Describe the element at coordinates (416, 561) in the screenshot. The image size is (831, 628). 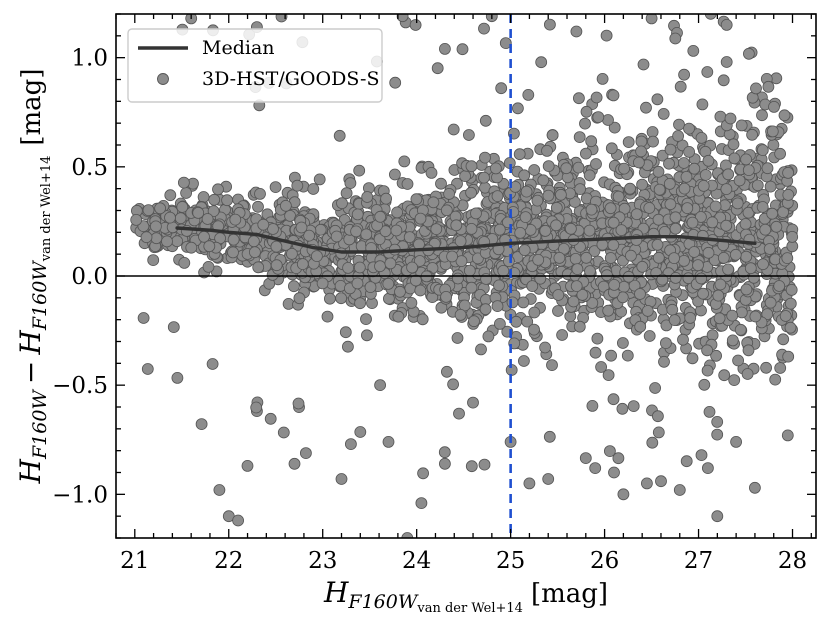
I see `x-tick-label: 24` at that location.